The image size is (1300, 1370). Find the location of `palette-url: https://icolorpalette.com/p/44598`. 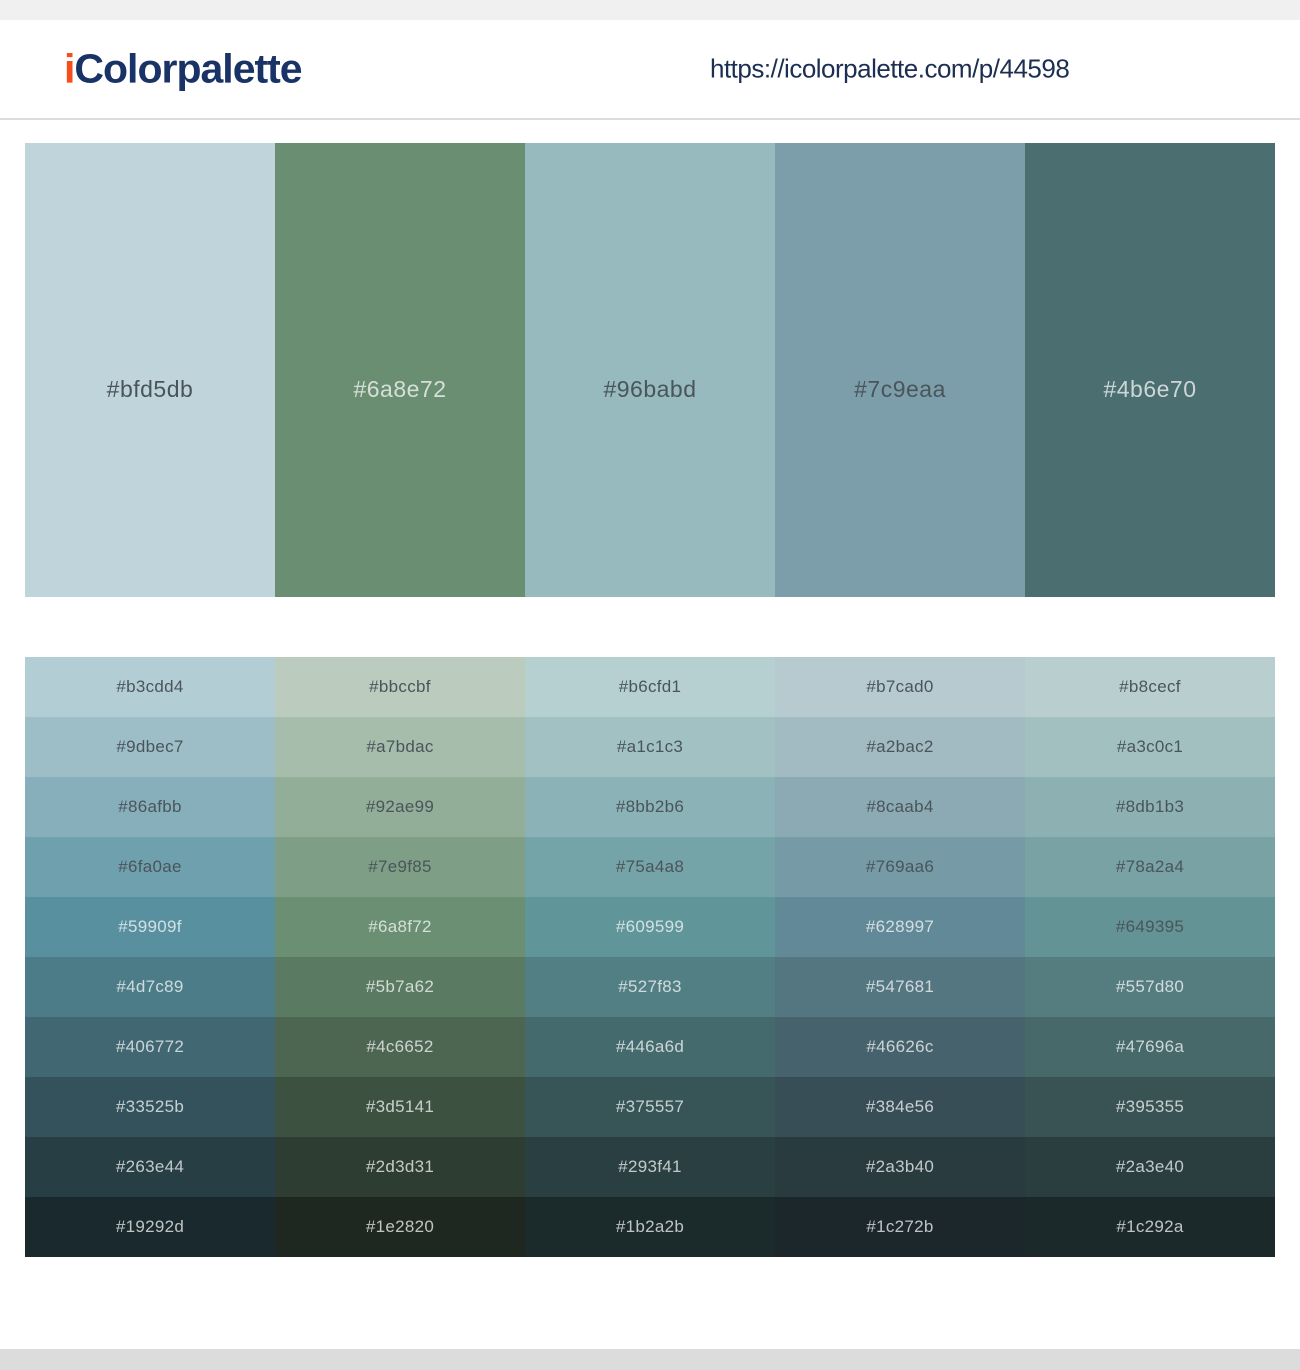

palette-url: https://icolorpalette.com/p/44598 is located at coordinates (890, 68).